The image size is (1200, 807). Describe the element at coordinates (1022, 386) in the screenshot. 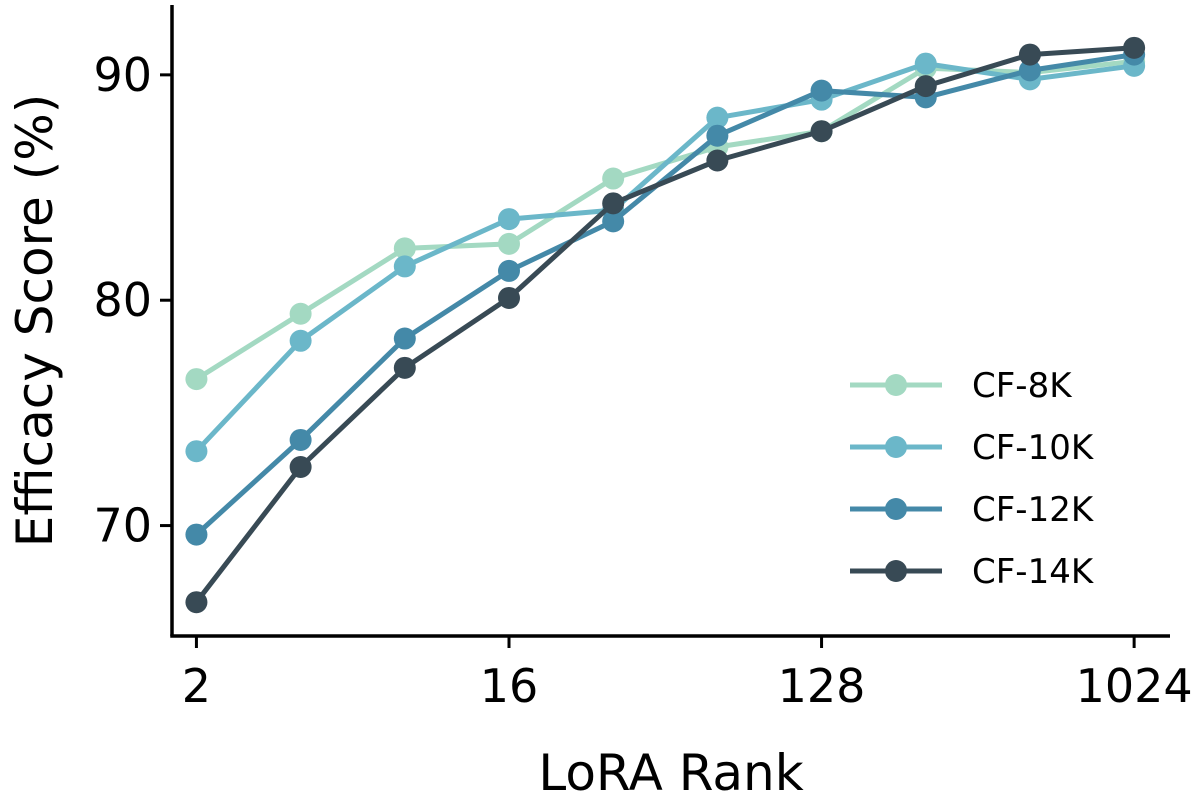

I see `legend-label: CF-8K` at that location.